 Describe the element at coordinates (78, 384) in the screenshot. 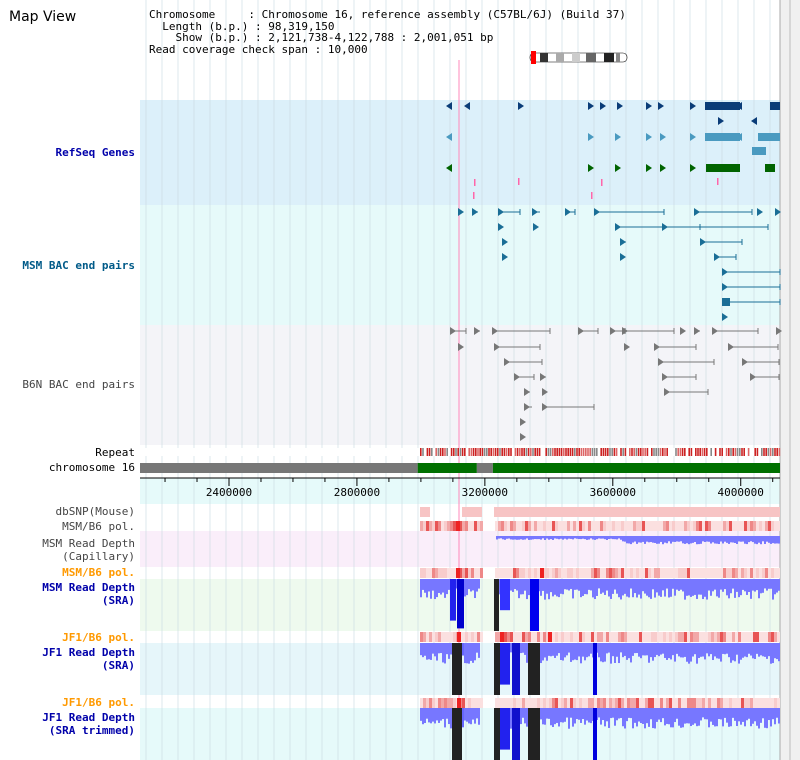

I see `track-label-b6n-bac: B6N BAC end pairs` at that location.